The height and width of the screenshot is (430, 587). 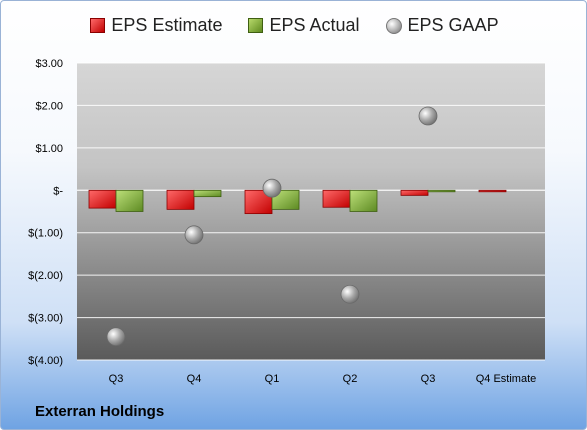 What do you see at coordinates (49, 106) in the screenshot?
I see `y-tick-label: $2.00` at bounding box center [49, 106].